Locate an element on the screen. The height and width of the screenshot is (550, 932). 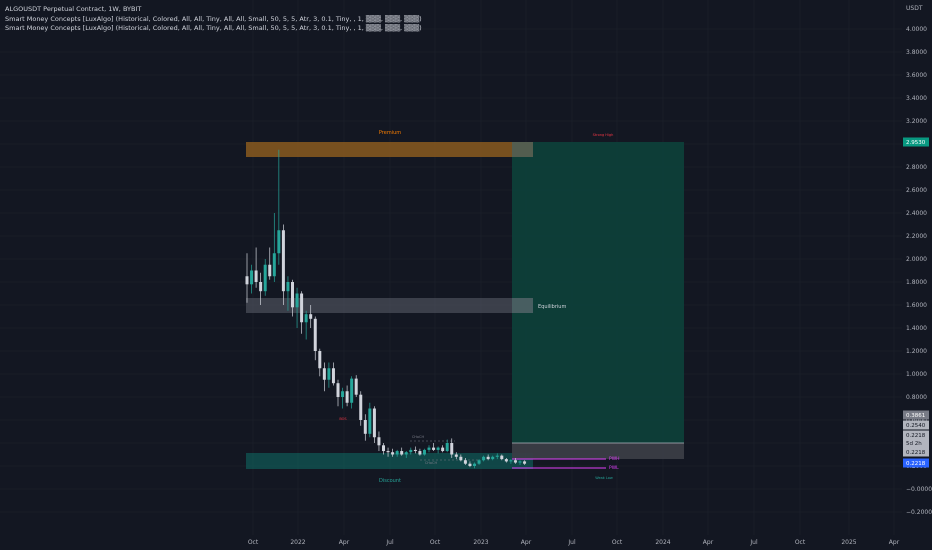
price-badge-label: 5d 2h is located at coordinates (914, 444).